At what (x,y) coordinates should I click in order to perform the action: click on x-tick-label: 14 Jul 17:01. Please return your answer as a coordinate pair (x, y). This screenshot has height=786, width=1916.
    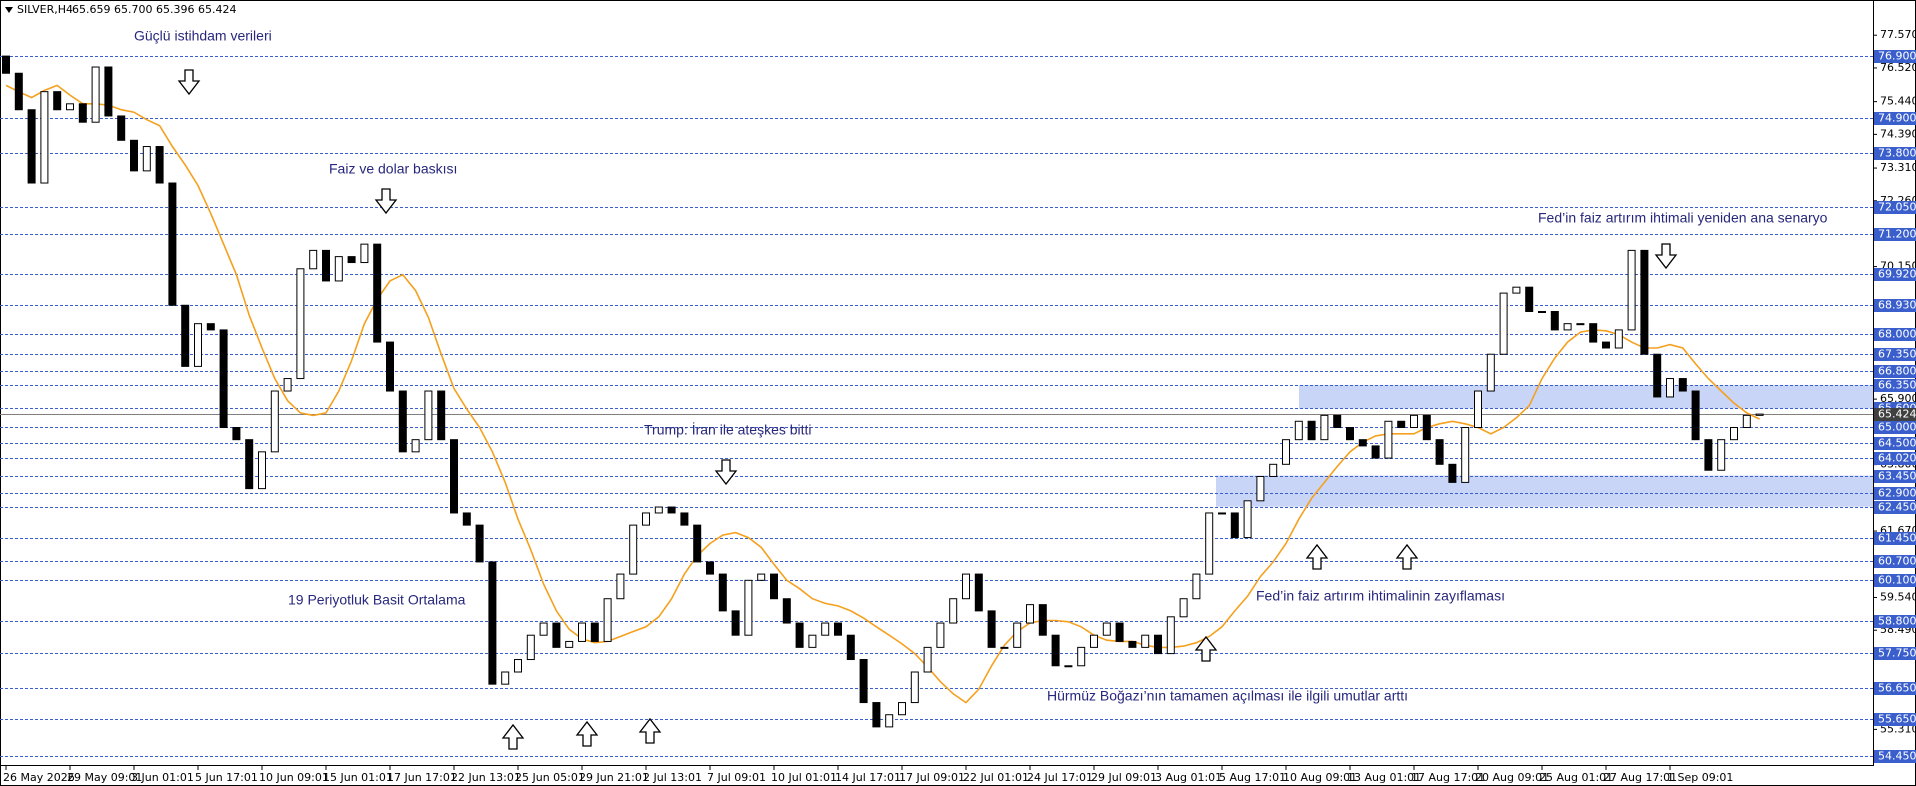
    Looking at the image, I should click on (868, 777).